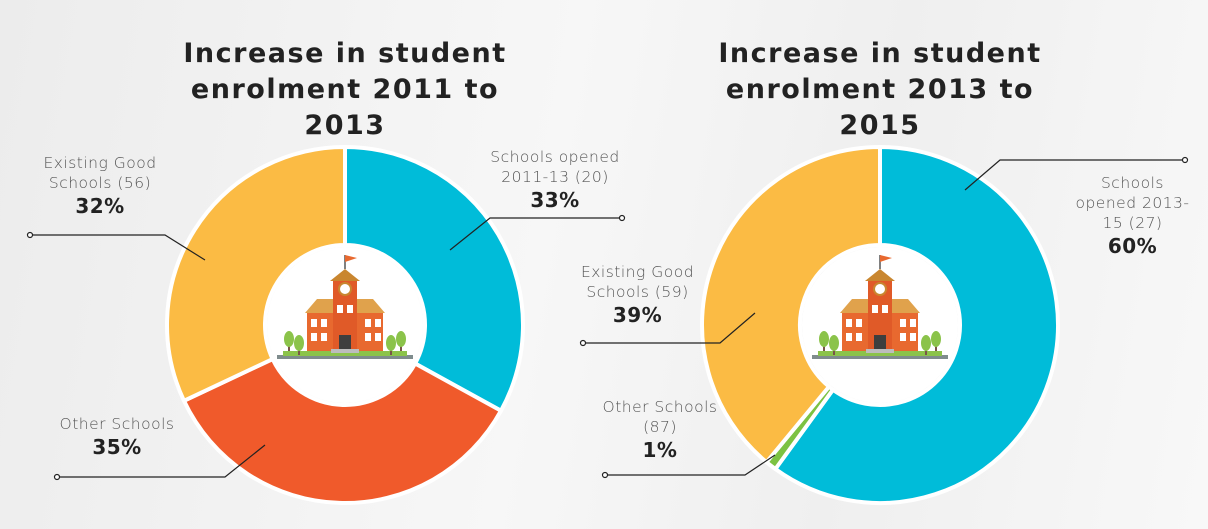 The height and width of the screenshot is (529, 1208). I want to click on data-label: Existing Good Schools (56) 32%, so click(100, 186).